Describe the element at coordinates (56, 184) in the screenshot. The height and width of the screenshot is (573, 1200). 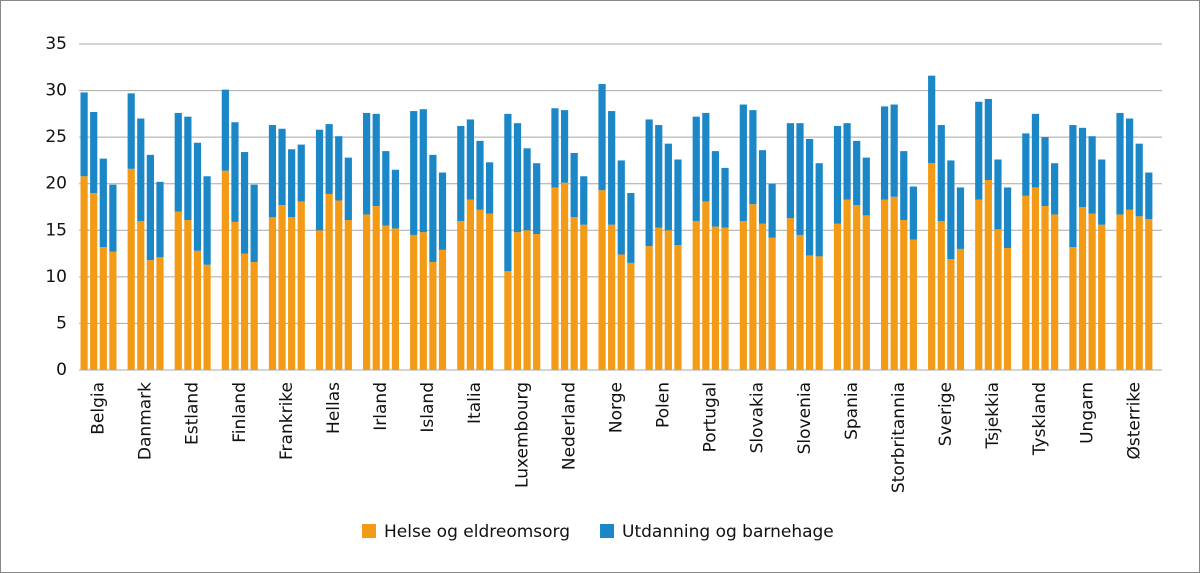
I see `y-tick-label: 20` at that location.